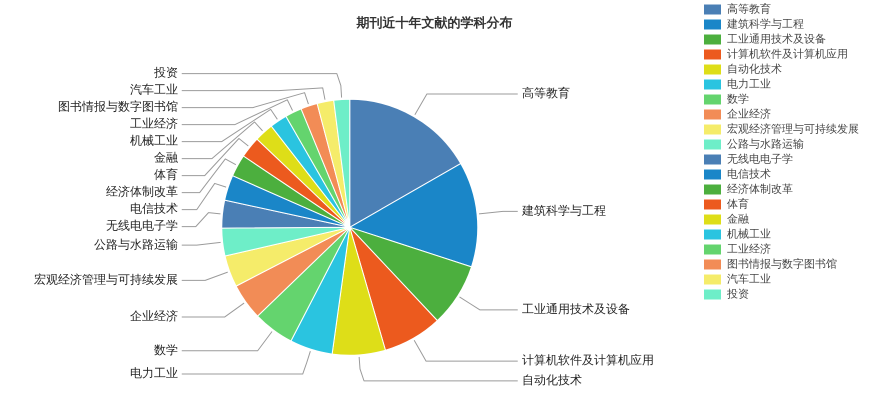  What do you see at coordinates (154, 316) in the screenshot?
I see `slice-label: 企业经济` at bounding box center [154, 316].